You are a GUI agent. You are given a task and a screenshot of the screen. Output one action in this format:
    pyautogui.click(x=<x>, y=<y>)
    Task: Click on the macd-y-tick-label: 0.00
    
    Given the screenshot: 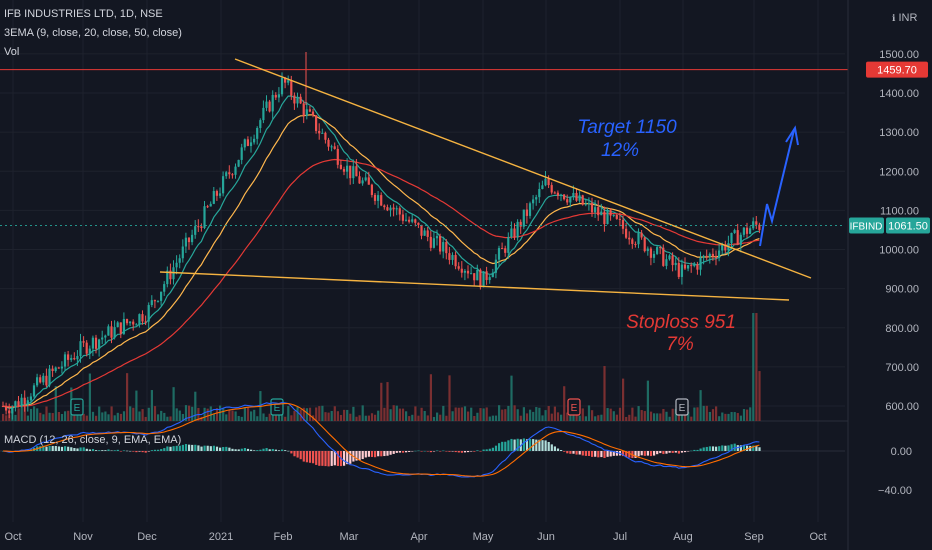 What is the action you would take?
    pyautogui.click(x=901, y=452)
    